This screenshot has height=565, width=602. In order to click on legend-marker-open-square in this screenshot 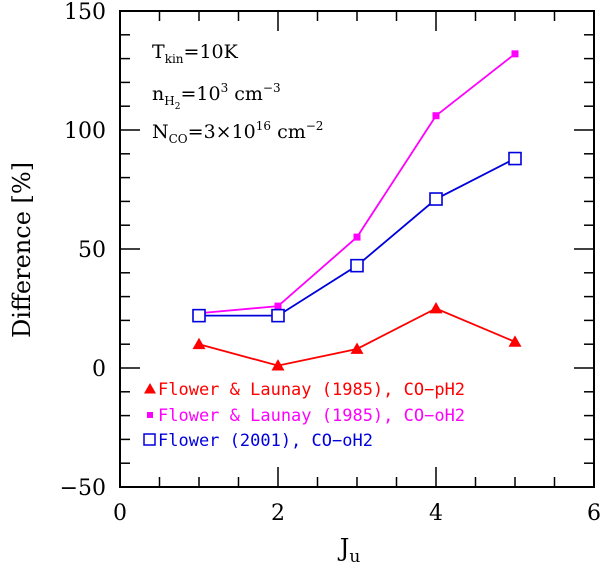, I will do `click(149, 439)`.